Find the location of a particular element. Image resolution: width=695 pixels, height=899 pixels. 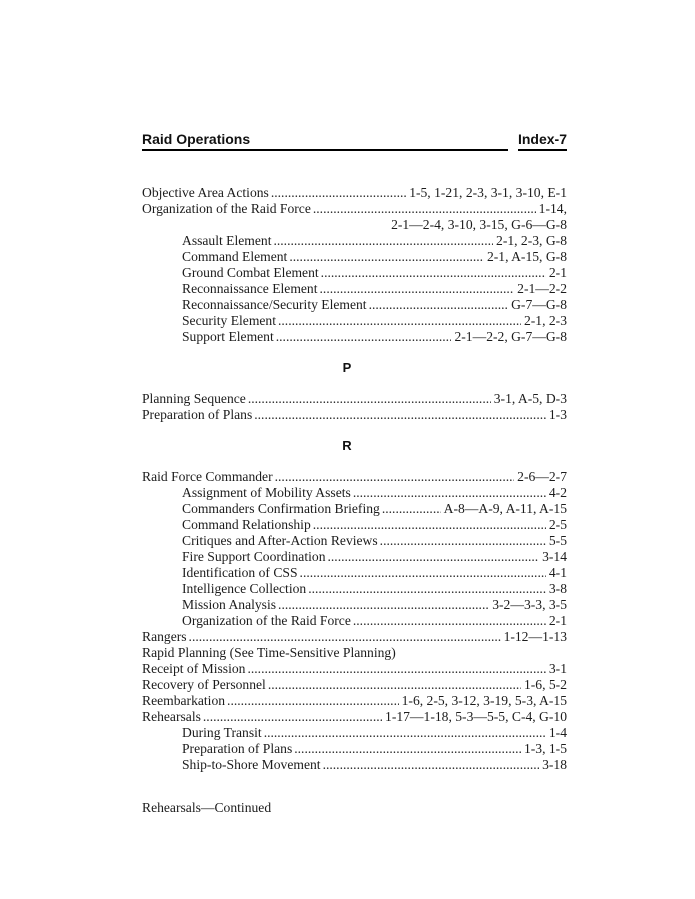

entry-label: Recovery of Personnel is located at coordinates (204, 684).